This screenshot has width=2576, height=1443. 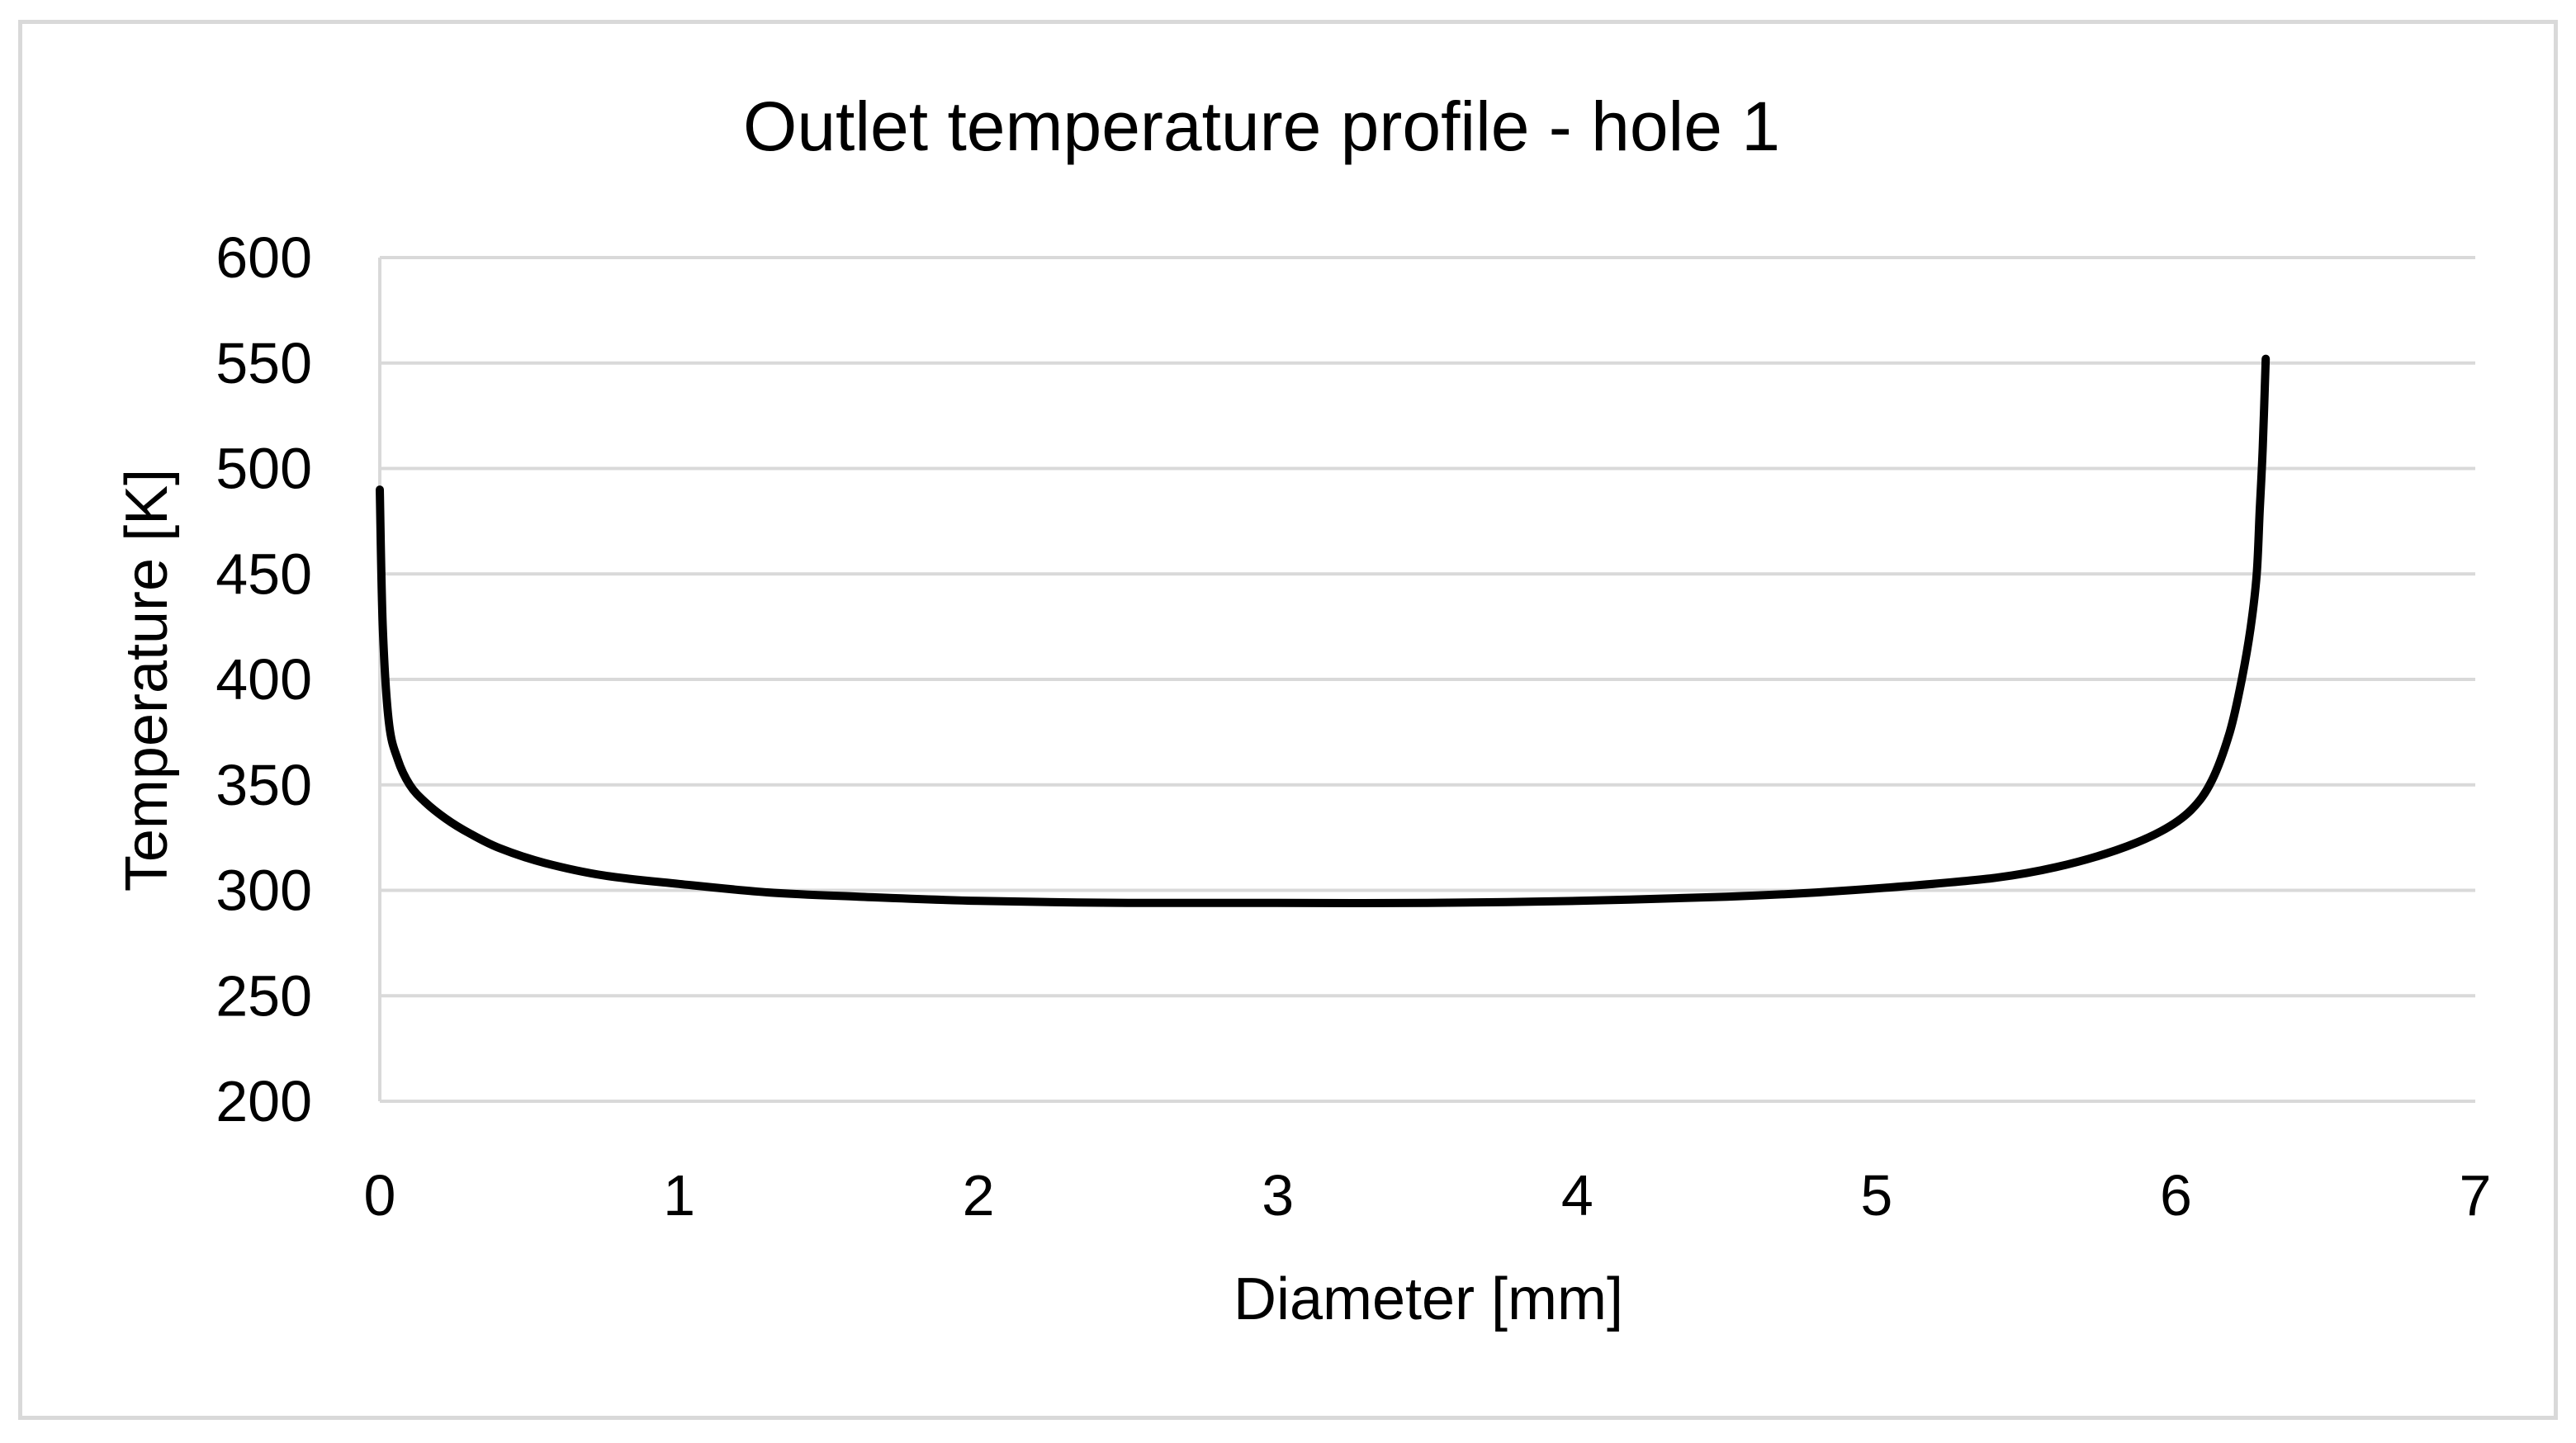 I want to click on chart-title: Outlet temperature profile - hole 1, so click(x=1261, y=126).